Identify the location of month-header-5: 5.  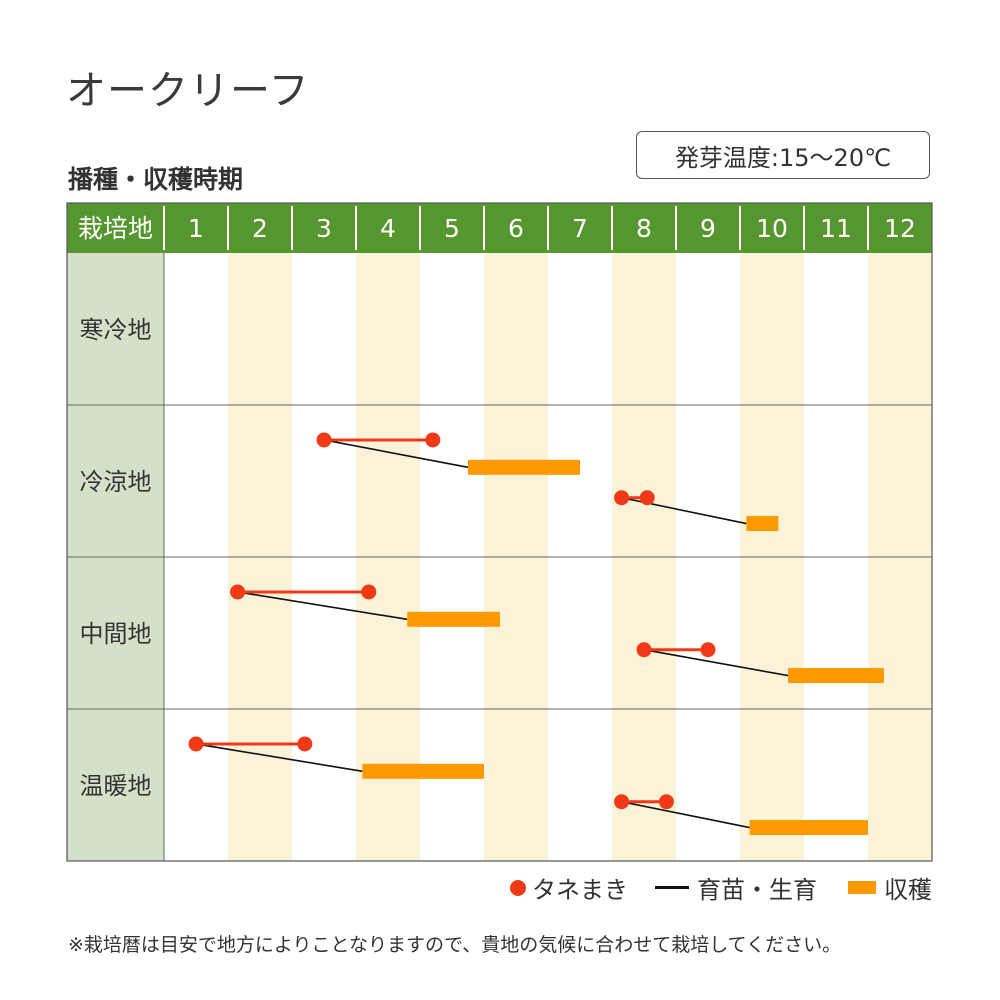
(452, 228).